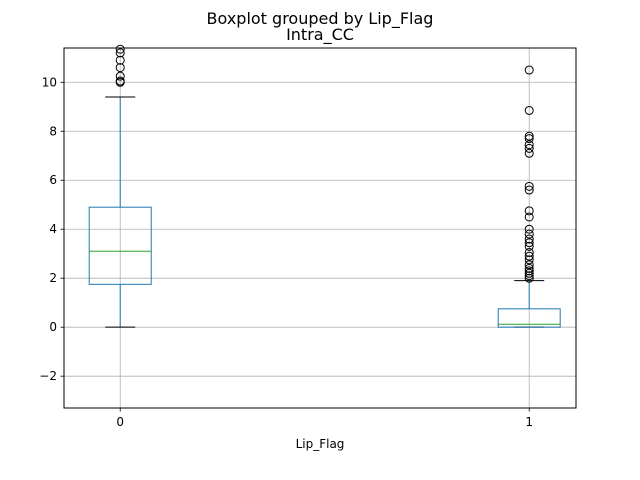 Image resolution: width=640 pixels, height=480 pixels. Describe the element at coordinates (53, 229) in the screenshot. I see `y-tick-label: 4` at that location.